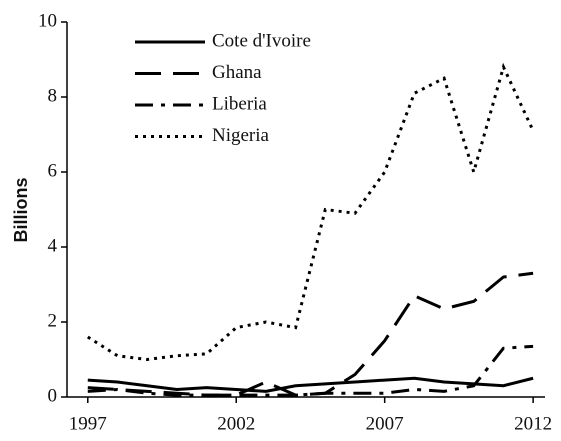 Image resolution: width=561 pixels, height=441 pixels. I want to click on y-tick-label: 2, so click(53, 320).